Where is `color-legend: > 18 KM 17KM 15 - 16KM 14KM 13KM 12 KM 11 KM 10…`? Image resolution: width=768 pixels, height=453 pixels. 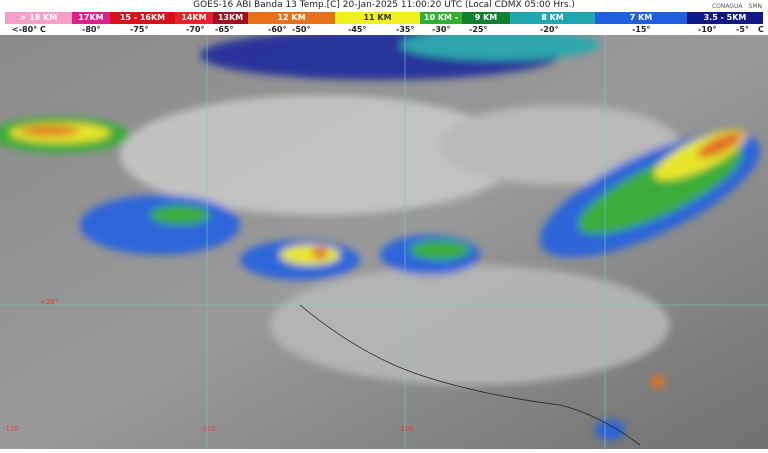 color-legend: > 18 KM 17KM 15 - 16KM 14KM 13KM 12 KM 11 KM 10… is located at coordinates (386, 18).